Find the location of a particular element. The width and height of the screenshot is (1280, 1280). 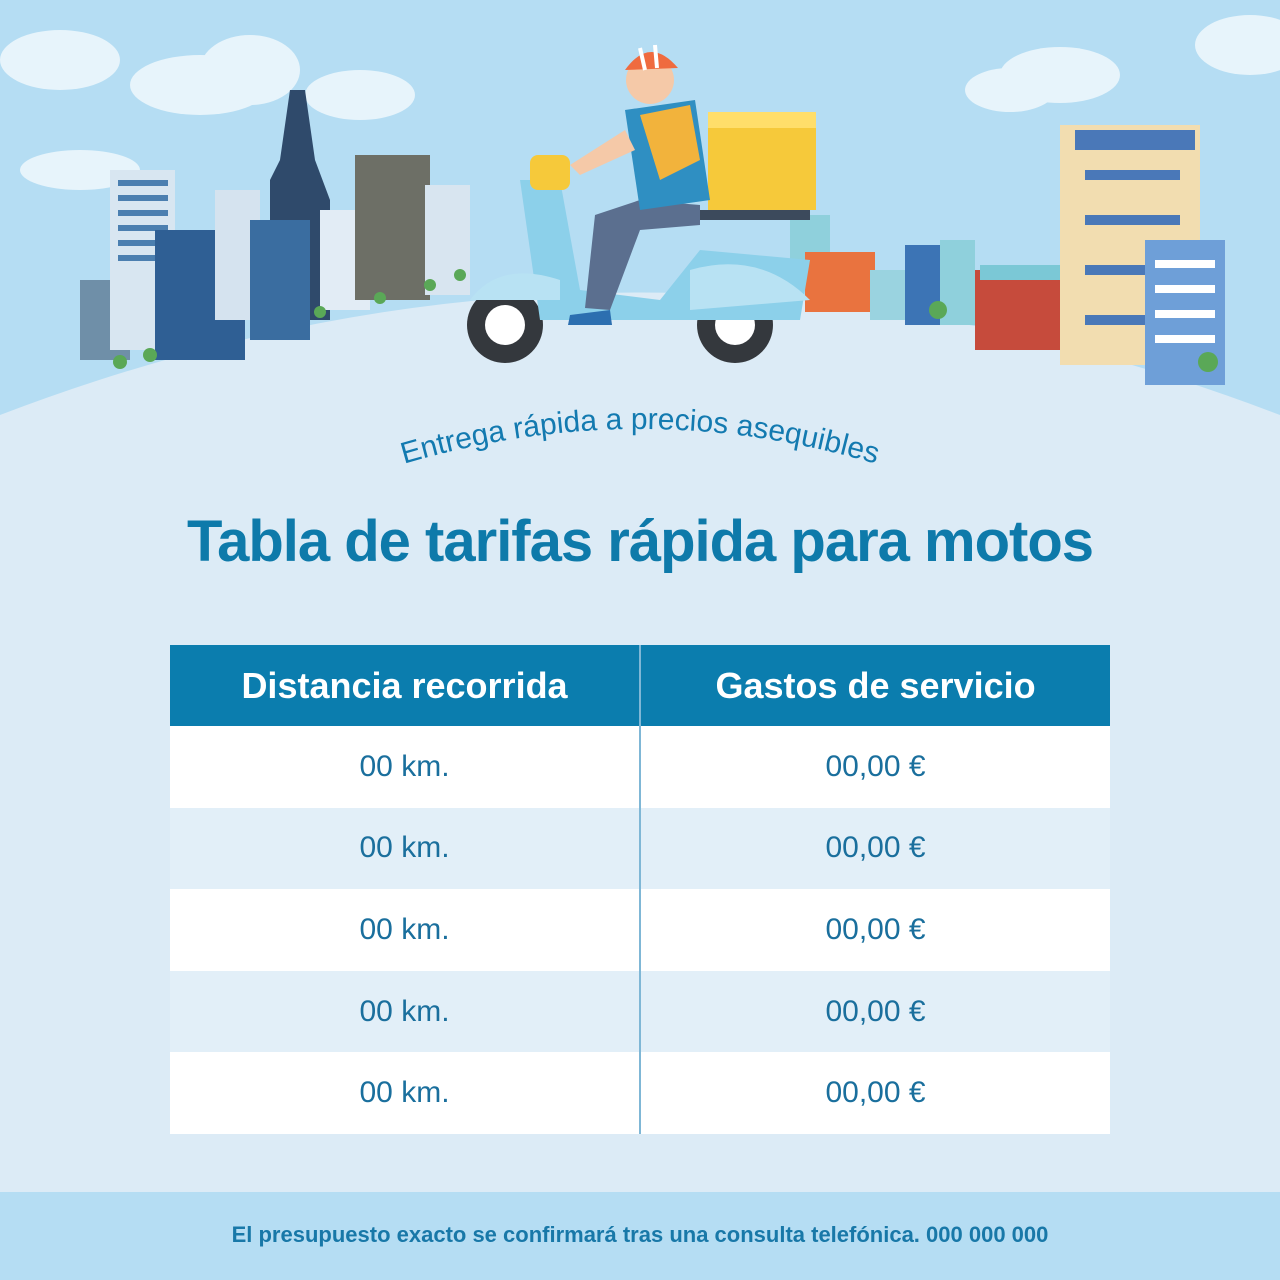

hill is located at coordinates (640, 366).